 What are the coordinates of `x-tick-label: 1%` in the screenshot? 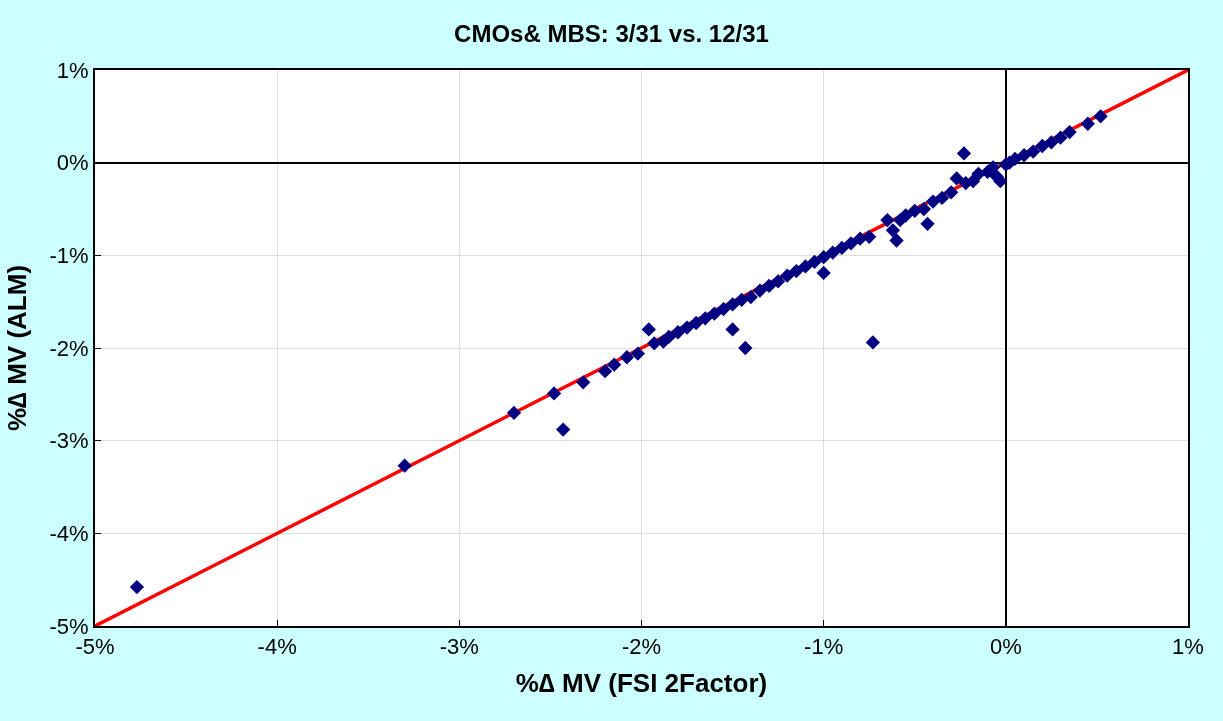 It's located at (1188, 647).